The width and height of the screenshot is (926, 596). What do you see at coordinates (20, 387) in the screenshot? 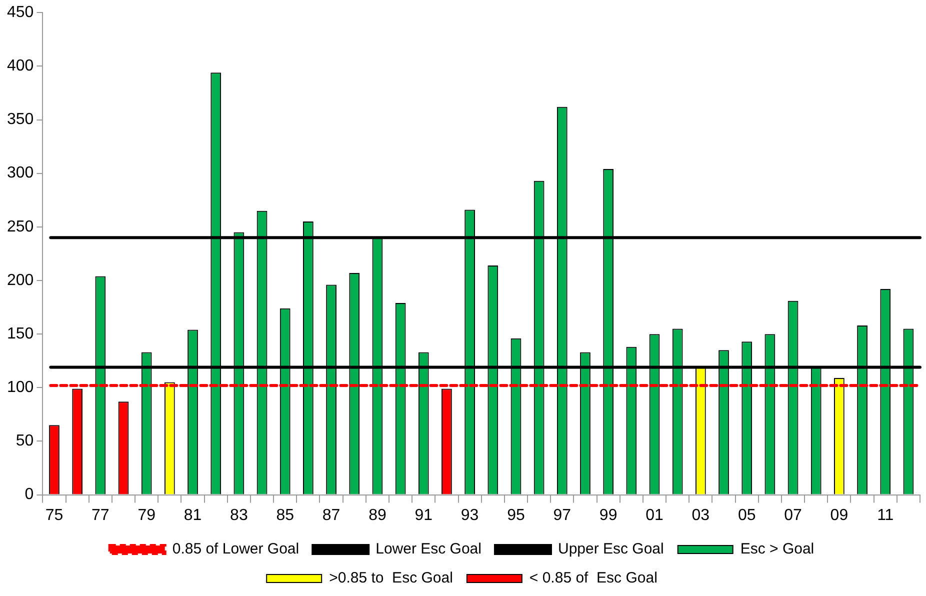
I see `y-tick-label: 100` at bounding box center [20, 387].